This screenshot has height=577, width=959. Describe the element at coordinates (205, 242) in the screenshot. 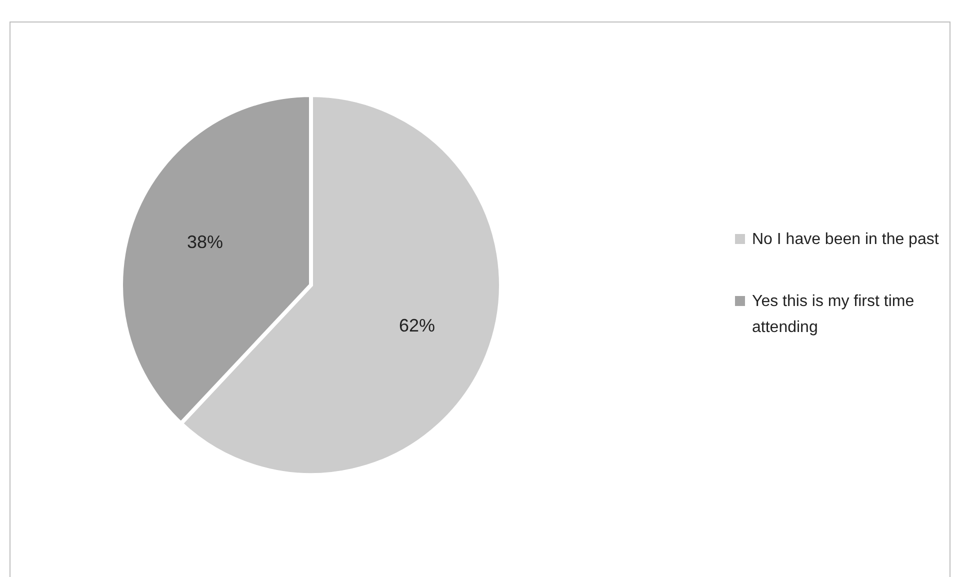

I see `data-label: 38%` at that location.